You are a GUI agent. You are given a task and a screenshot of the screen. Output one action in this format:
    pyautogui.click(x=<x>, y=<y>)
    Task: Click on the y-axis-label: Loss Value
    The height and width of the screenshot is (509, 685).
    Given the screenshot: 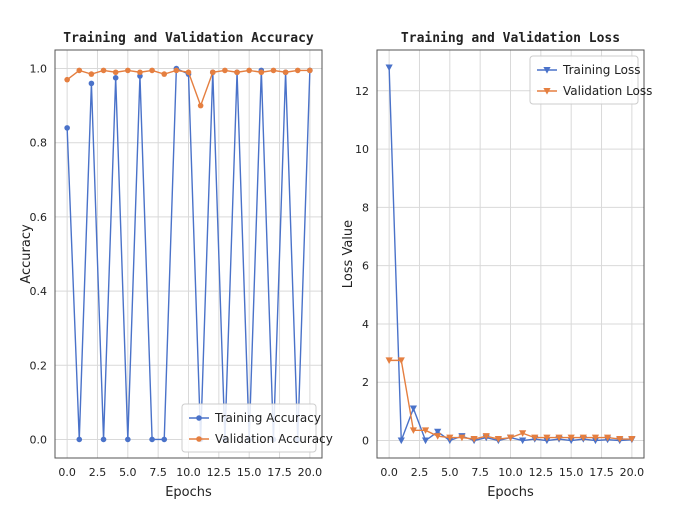 What is the action you would take?
    pyautogui.click(x=348, y=254)
    